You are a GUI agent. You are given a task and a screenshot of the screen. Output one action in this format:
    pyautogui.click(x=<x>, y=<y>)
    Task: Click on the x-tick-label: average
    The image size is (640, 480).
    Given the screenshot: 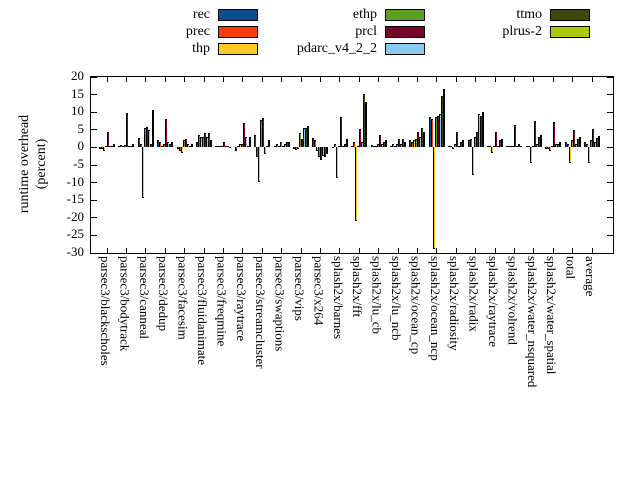 What is the action you would take?
    pyautogui.click(x=590, y=276)
    